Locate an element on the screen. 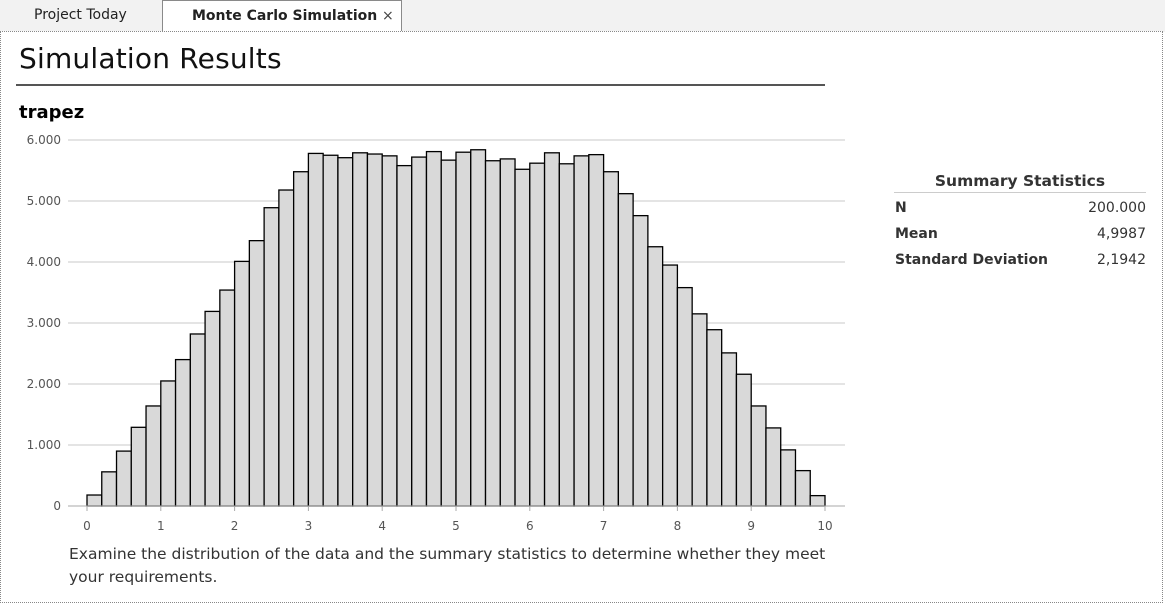 The width and height of the screenshot is (1165, 604). x-tick-label: 0 is located at coordinates (87, 526).